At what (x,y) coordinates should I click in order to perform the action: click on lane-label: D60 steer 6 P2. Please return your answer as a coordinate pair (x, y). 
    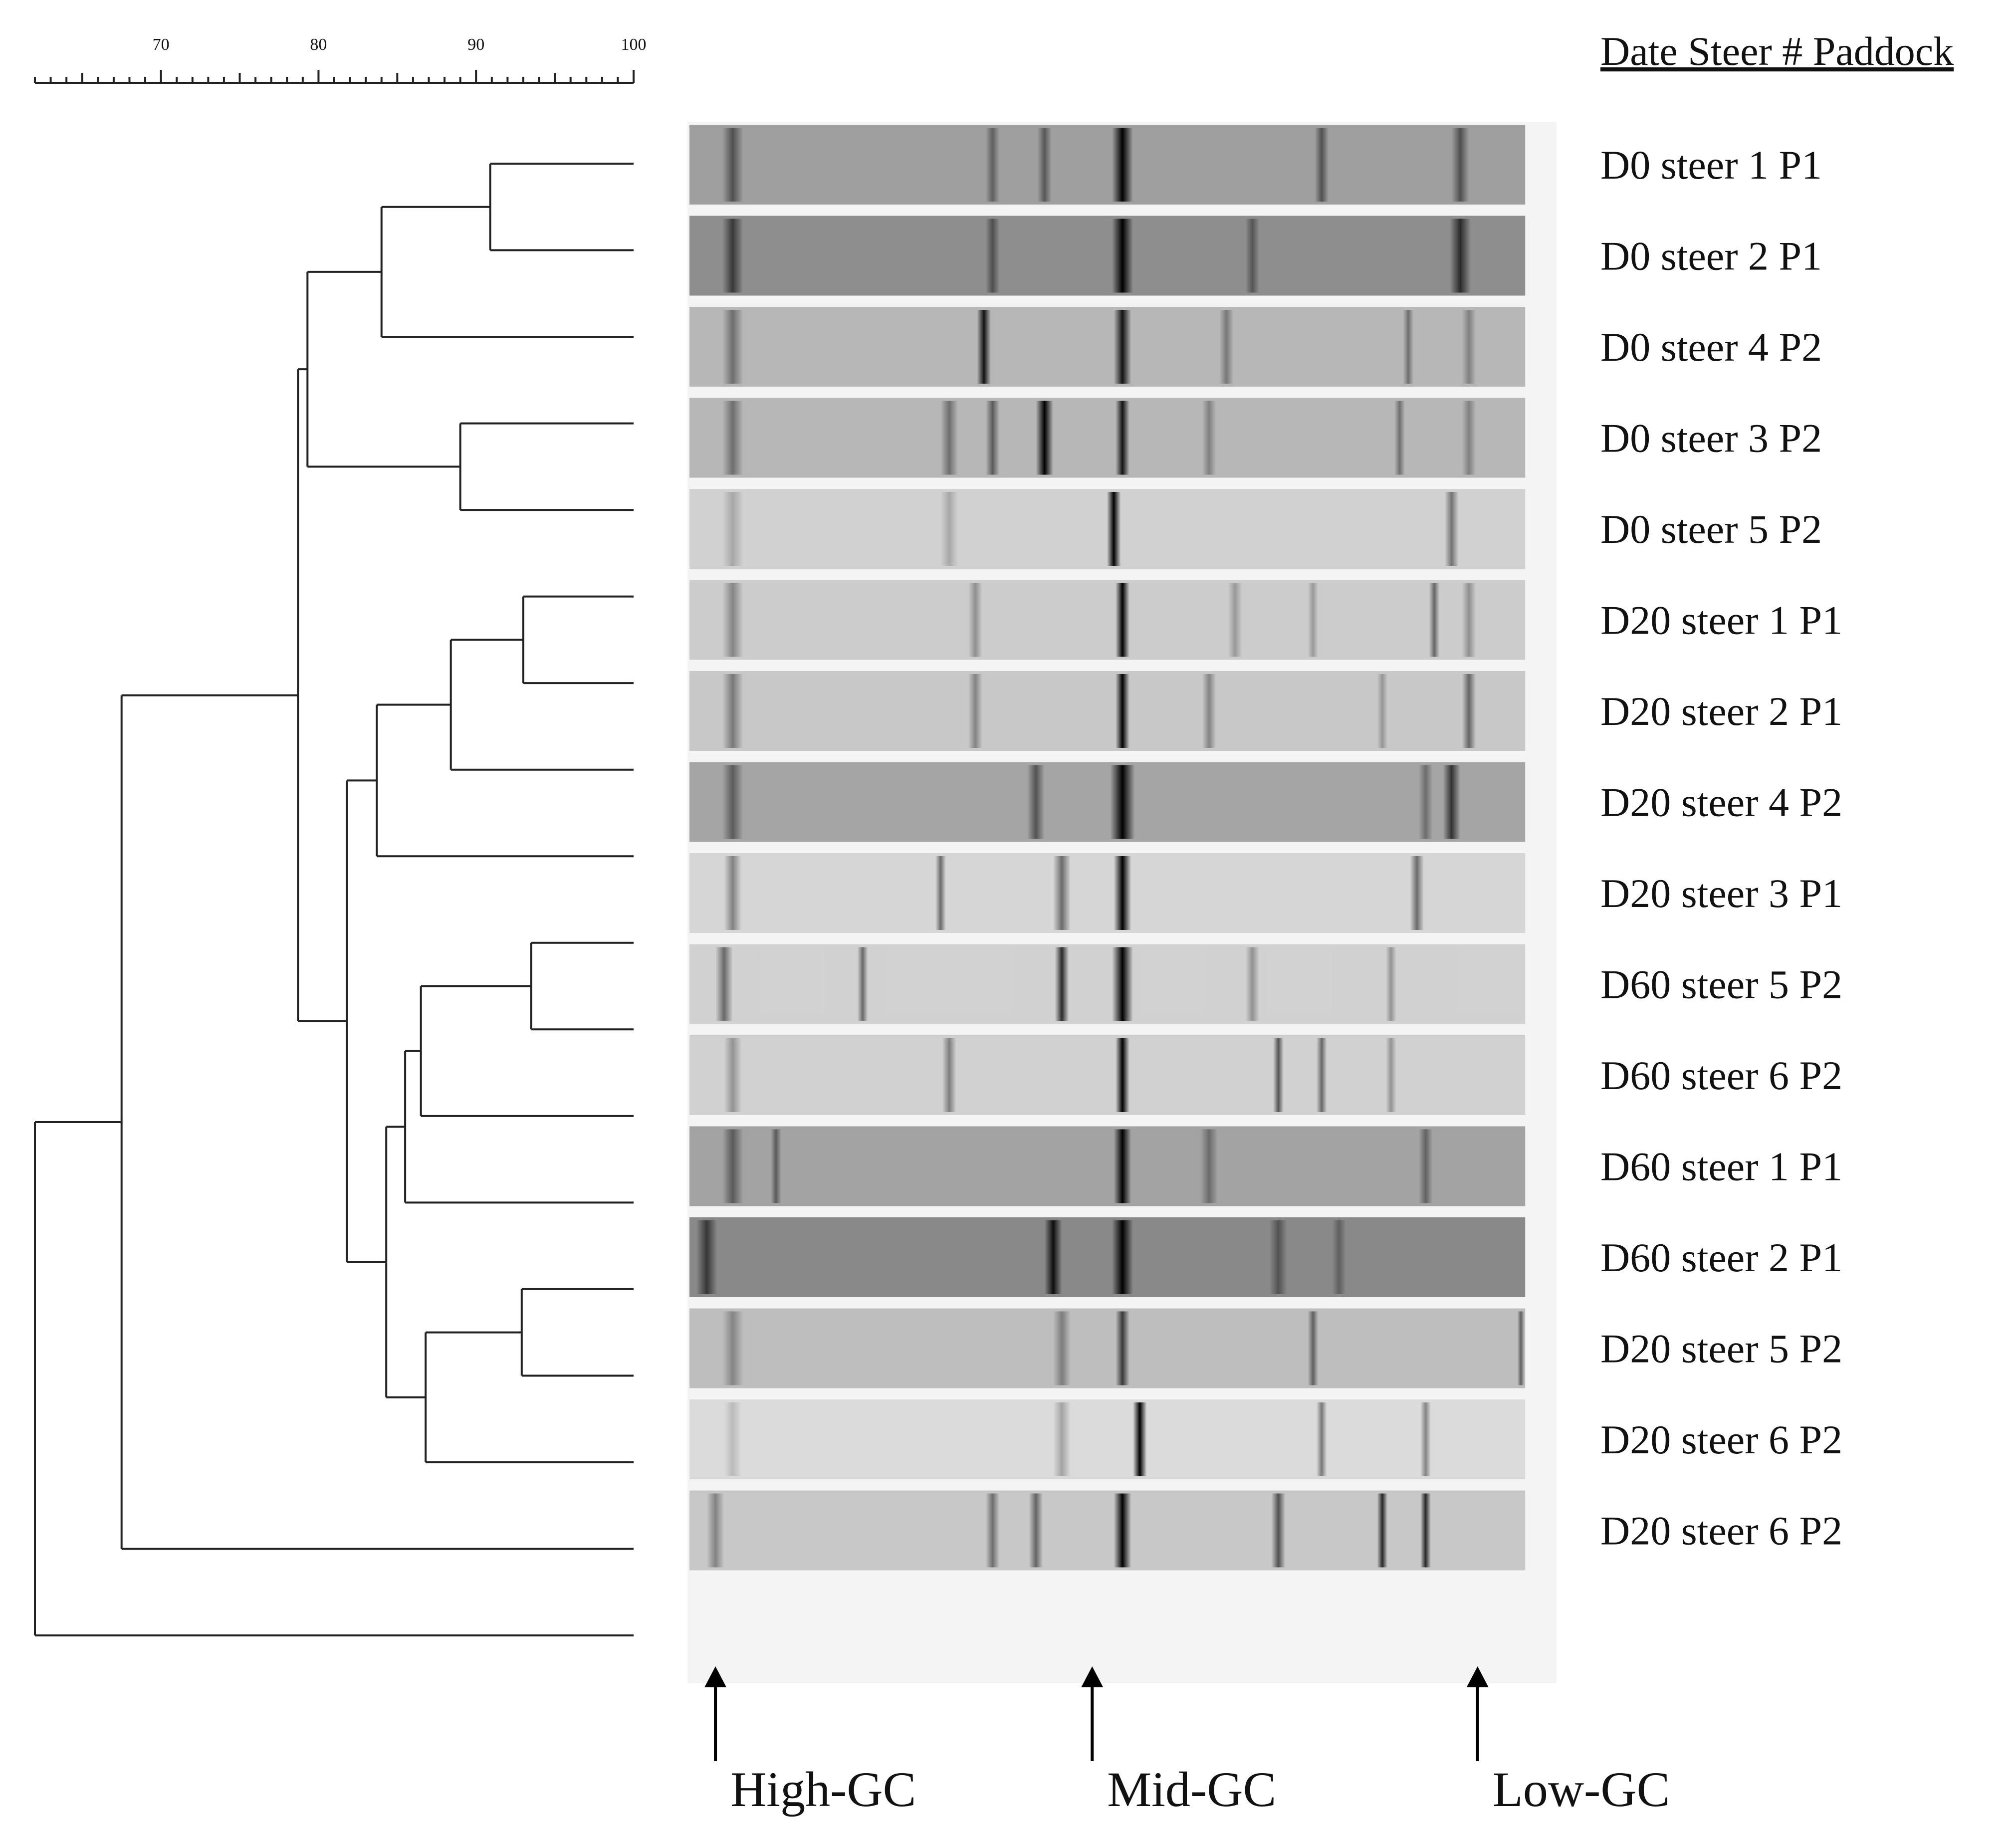
    Looking at the image, I should click on (1721, 1076).